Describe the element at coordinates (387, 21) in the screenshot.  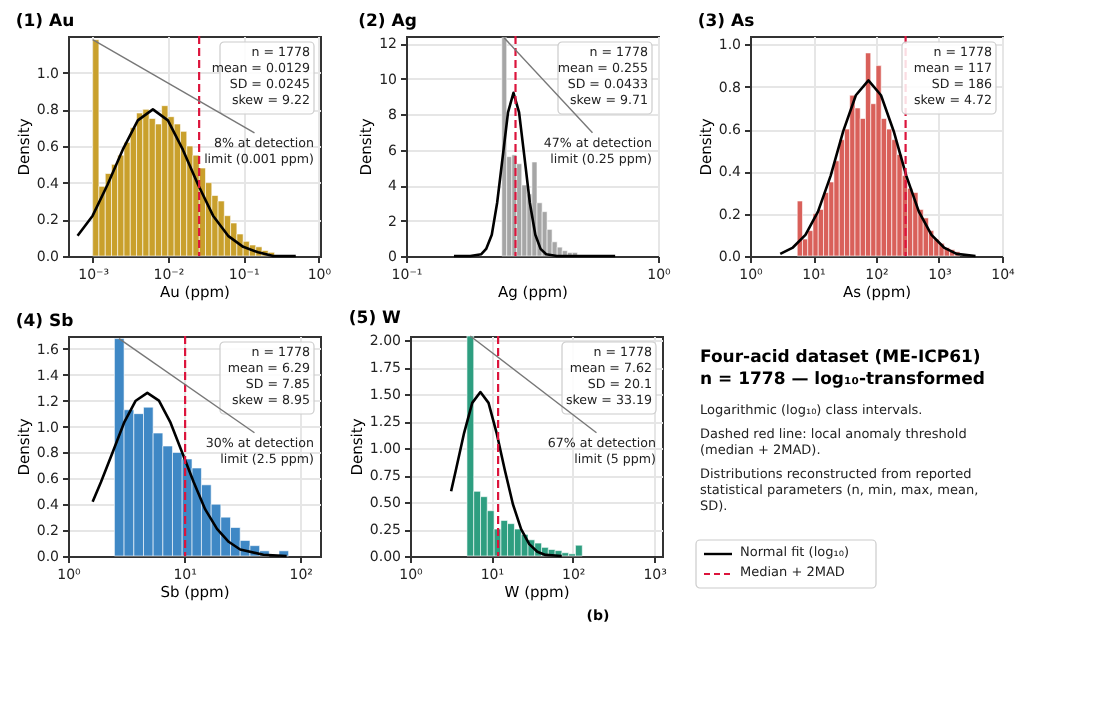
I see `chart-title: (2) Ag` at that location.